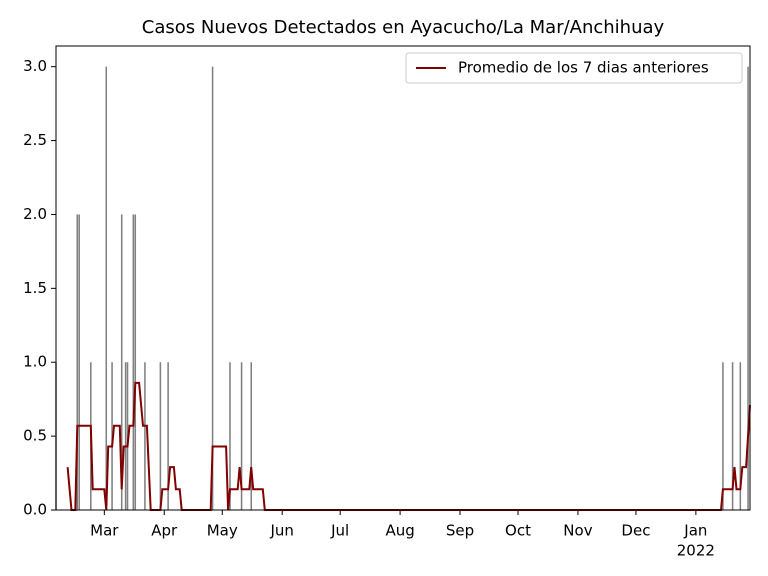 Image resolution: width=768 pixels, height=576 pixels. What do you see at coordinates (35, 288) in the screenshot?
I see `y-tick-label: 1.5` at bounding box center [35, 288].